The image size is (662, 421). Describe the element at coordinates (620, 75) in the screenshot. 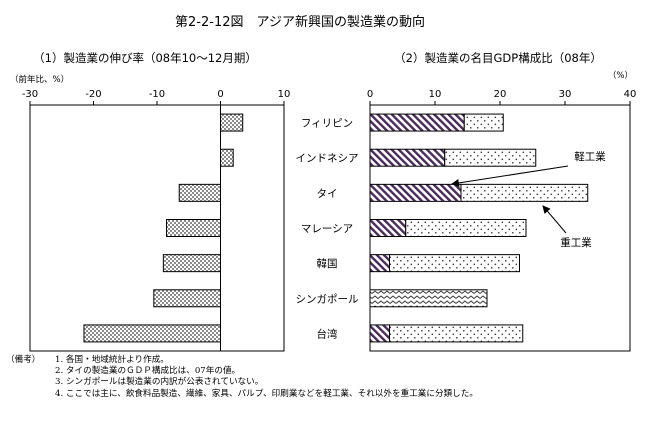

I see `panel2-unit-label: （%）` at that location.